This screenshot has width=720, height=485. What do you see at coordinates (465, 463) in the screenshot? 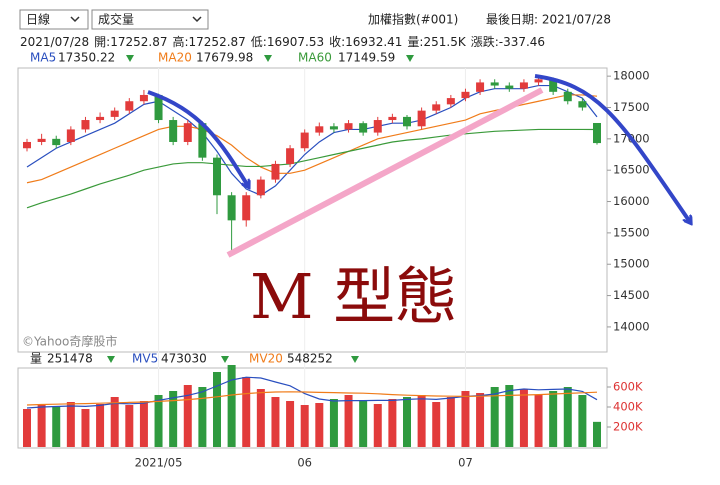
I see `x-tick-label: 07` at bounding box center [465, 463].